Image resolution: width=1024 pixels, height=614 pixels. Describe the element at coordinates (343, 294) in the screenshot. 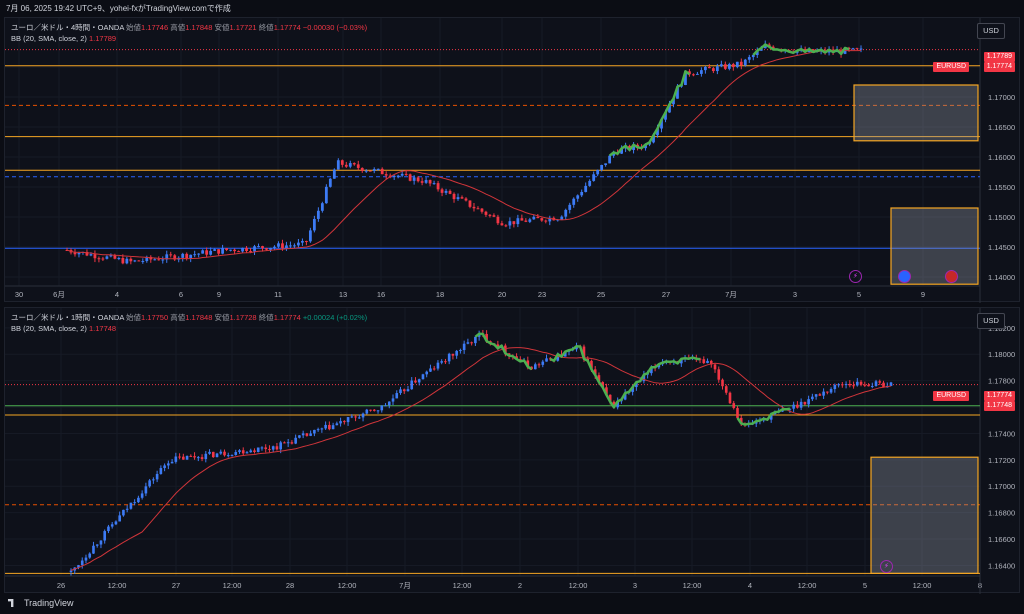

I see `x-tick-label: 13` at that location.